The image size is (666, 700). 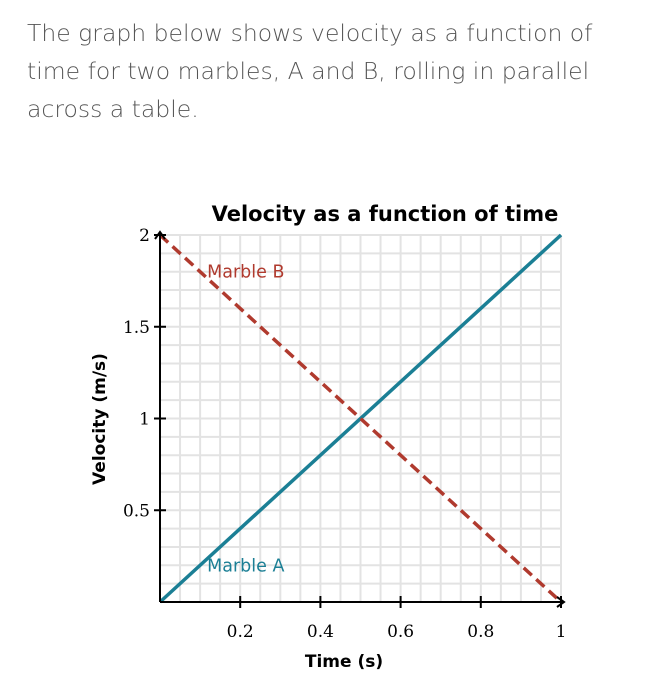 What do you see at coordinates (136, 328) in the screenshot?
I see `y-tick-label: 1.5` at bounding box center [136, 328].